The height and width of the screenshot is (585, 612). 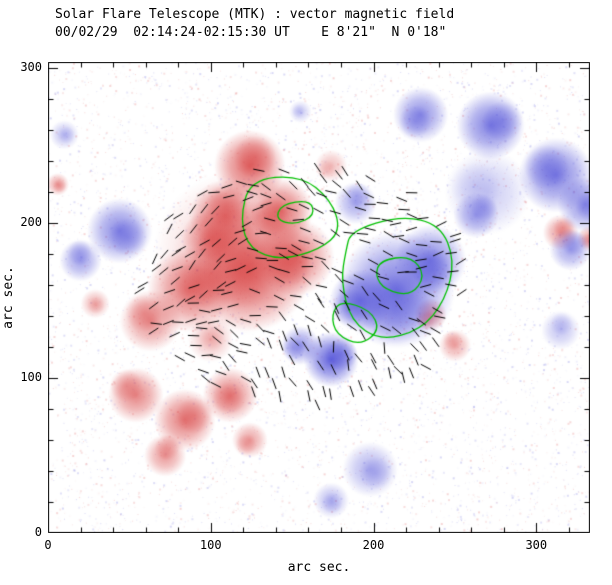 What do you see at coordinates (31, 377) in the screenshot?
I see `y-tick-label: 100` at bounding box center [31, 377].